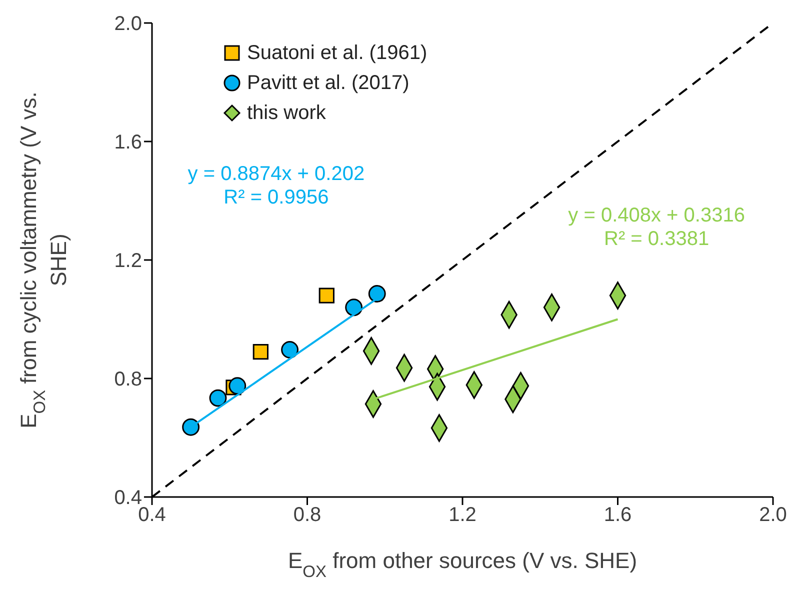  What do you see at coordinates (128, 379) in the screenshot?
I see `y-tick-label: 0.8` at bounding box center [128, 379].